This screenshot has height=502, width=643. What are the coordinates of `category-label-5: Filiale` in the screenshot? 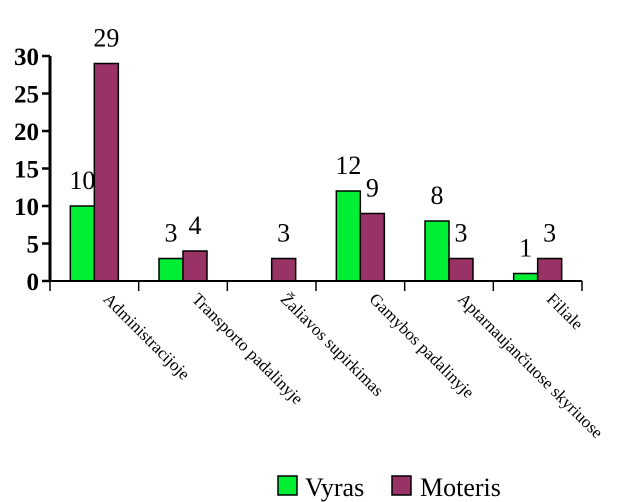 It's located at (565, 311).